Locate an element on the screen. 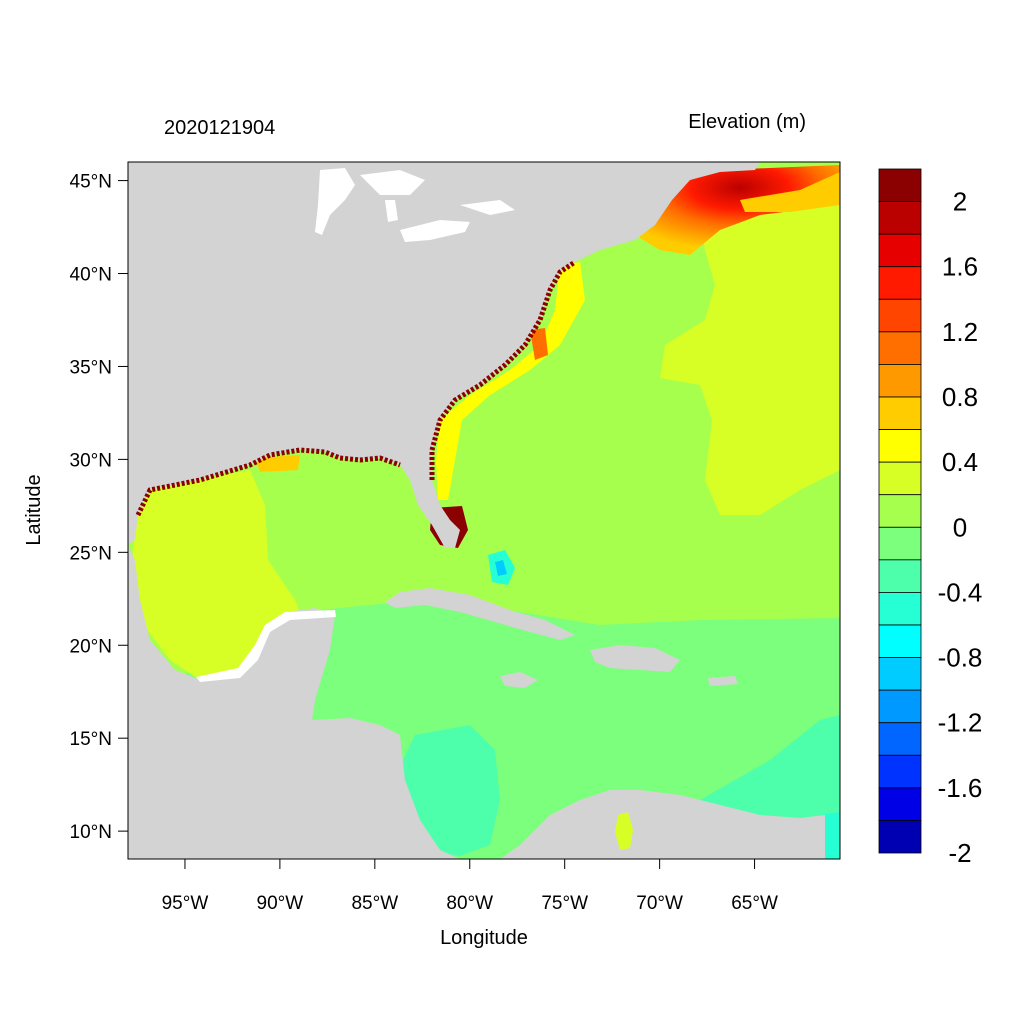  lat-tick-label: 30°N is located at coordinates (91, 460).